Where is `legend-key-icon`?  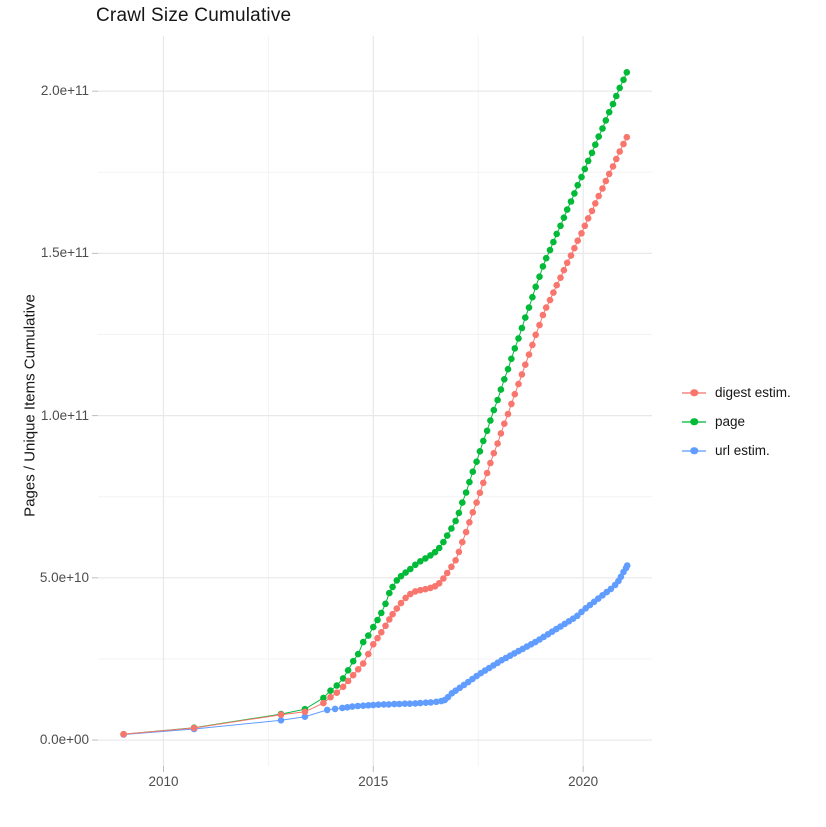
legend-key-icon is located at coordinates (694, 422).